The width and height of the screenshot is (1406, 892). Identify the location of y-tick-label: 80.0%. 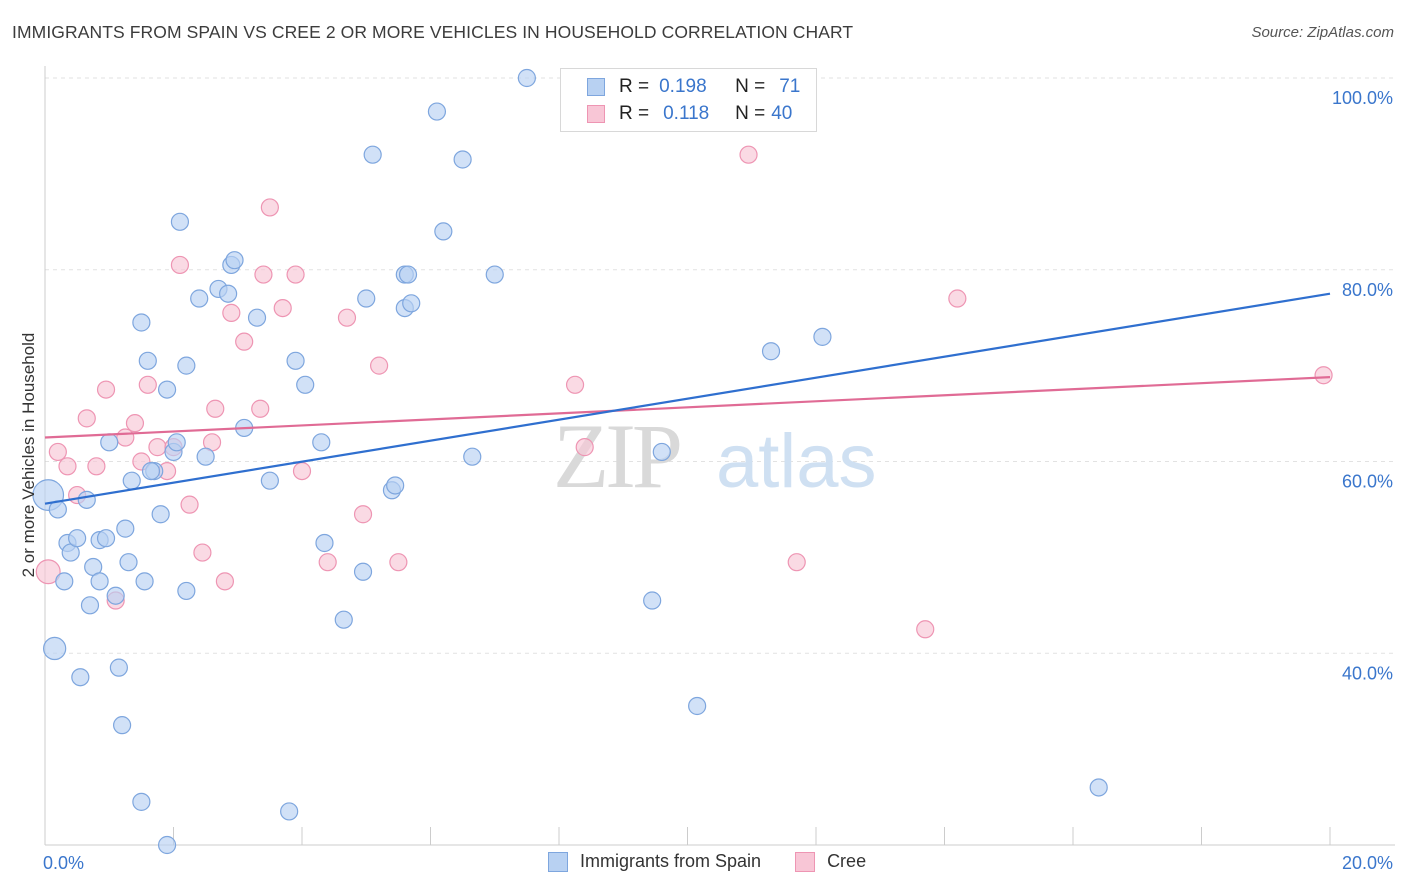
(1367, 290).